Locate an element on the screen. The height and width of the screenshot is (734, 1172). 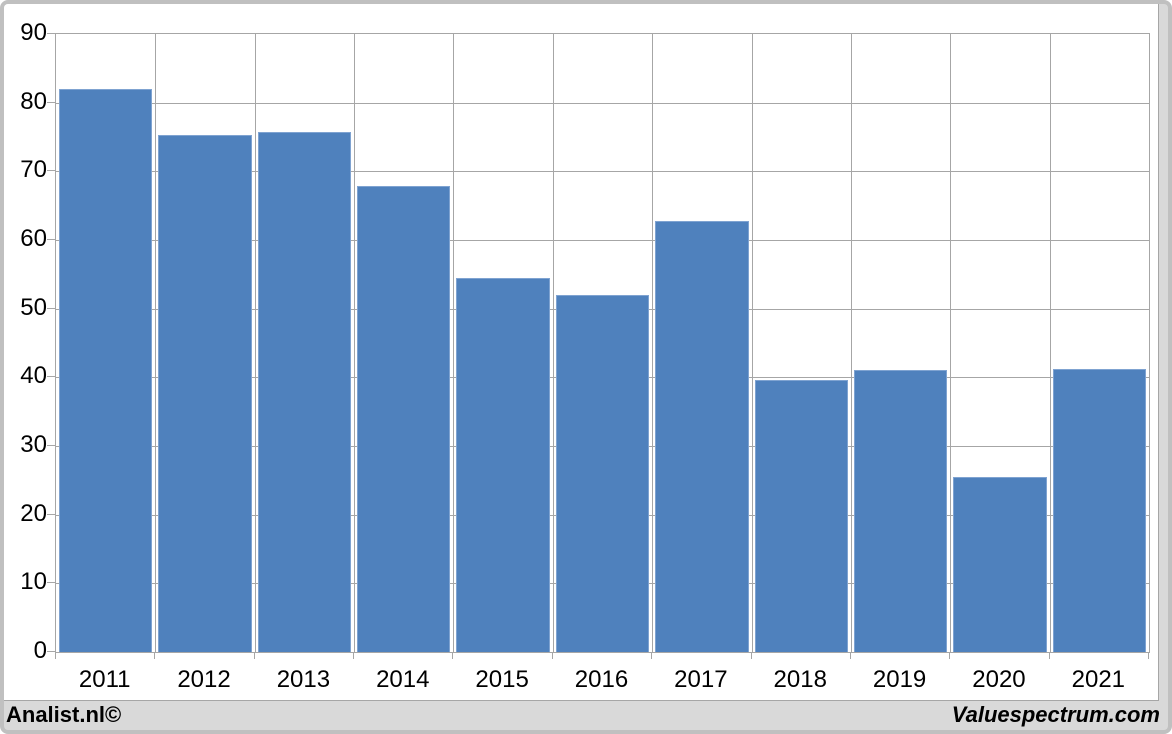
bar-slot-2014 is located at coordinates (403, 343).